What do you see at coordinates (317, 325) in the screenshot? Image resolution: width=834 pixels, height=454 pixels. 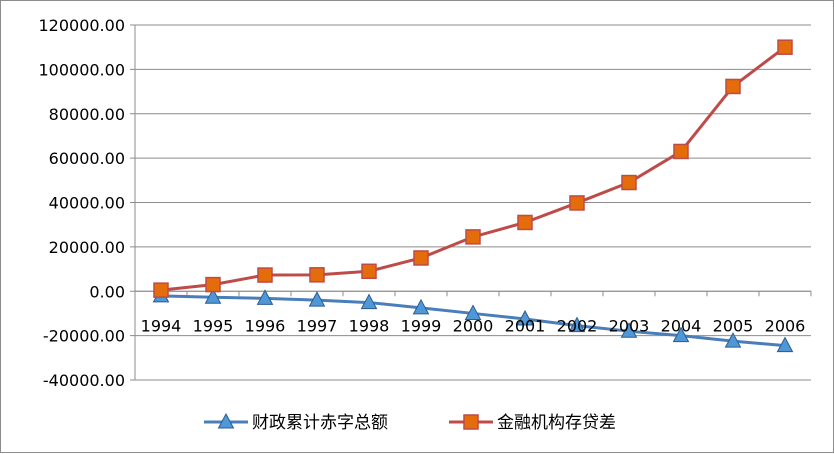 I see `x-tick-label: 1997` at bounding box center [317, 325].